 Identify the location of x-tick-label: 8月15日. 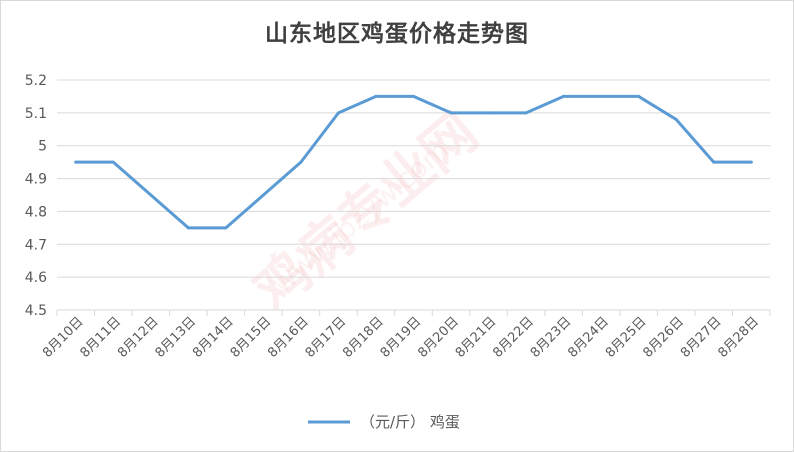
(251, 337).